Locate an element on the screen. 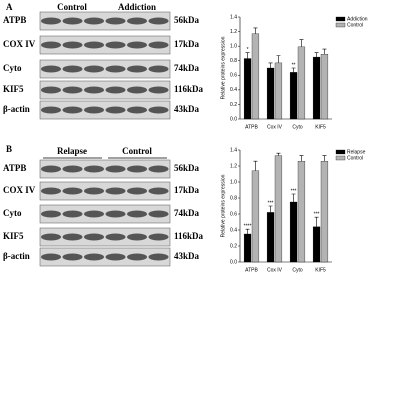  size-label: 56kDa is located at coordinates (187, 20).